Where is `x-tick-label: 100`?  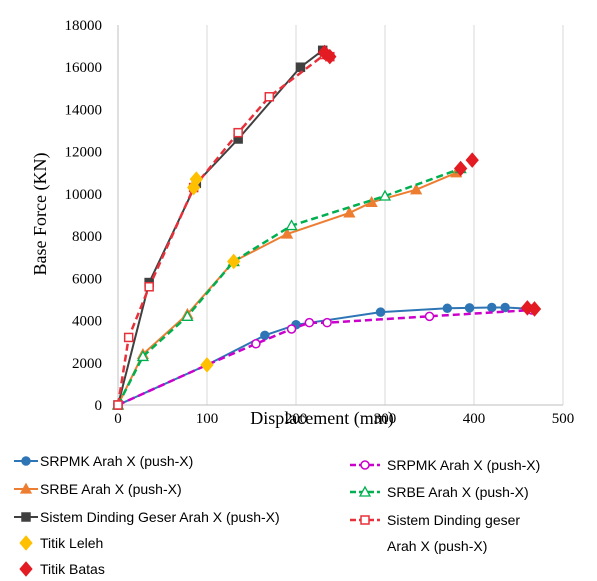 x-tick-label: 100 is located at coordinates (207, 419).